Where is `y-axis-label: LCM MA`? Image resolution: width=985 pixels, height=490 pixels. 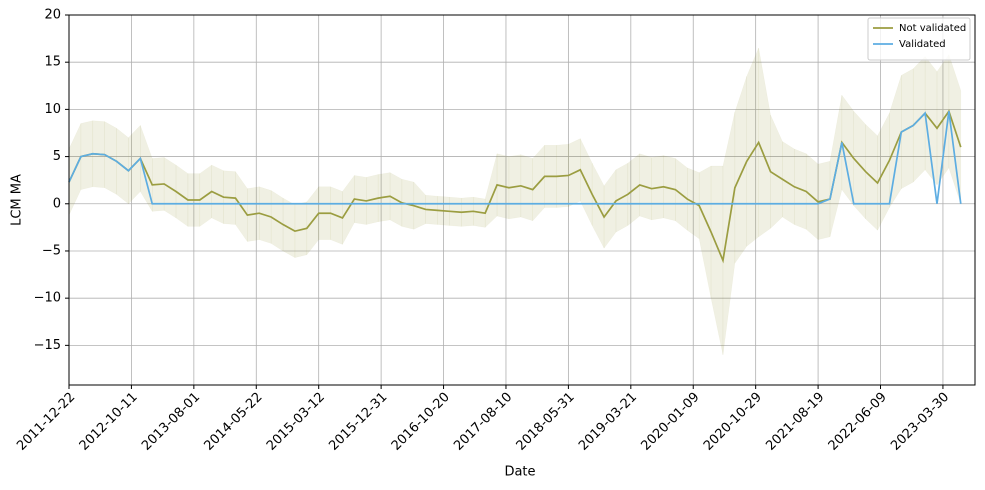 y-axis-label: LCM MA is located at coordinates (17, 200).